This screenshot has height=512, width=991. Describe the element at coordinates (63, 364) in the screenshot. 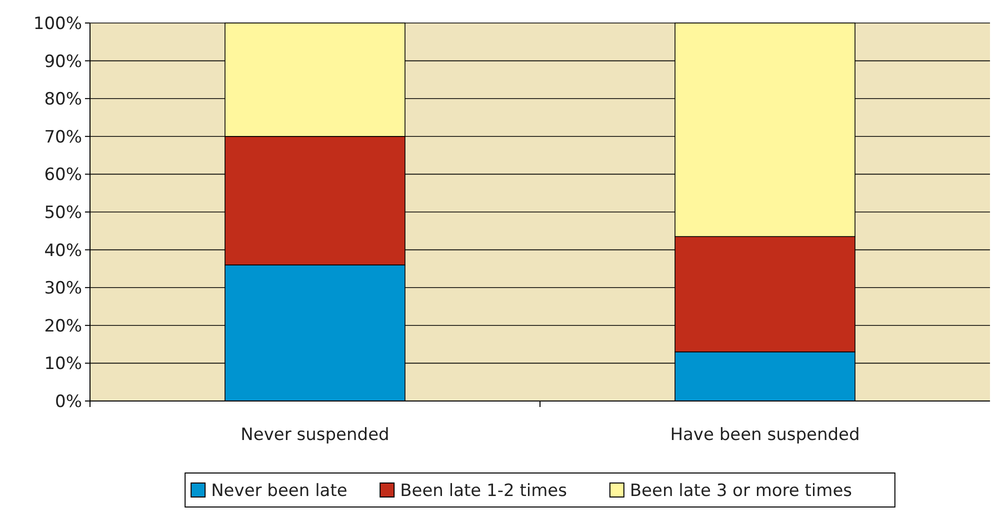

I see `y-tick-label: 10%` at that location.